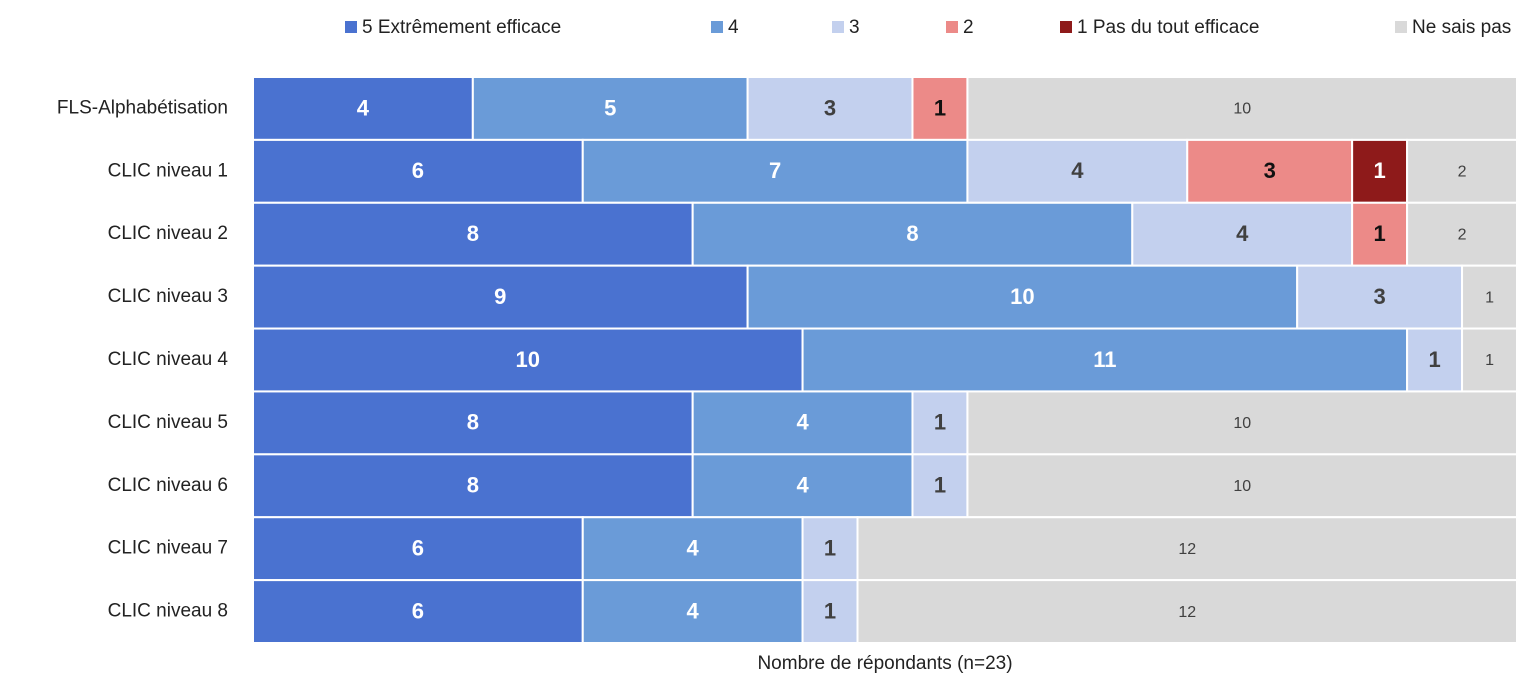  What do you see at coordinates (168, 422) in the screenshot?
I see `y-tick-label: CLIC niveau 5` at bounding box center [168, 422].